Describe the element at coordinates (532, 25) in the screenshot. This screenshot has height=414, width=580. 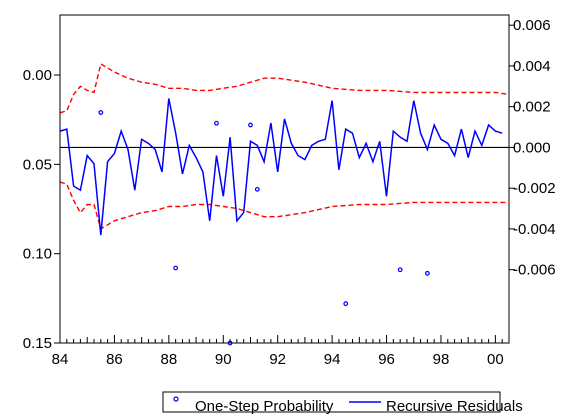
I see `right-axis-tick-label: 0.006` at that location.